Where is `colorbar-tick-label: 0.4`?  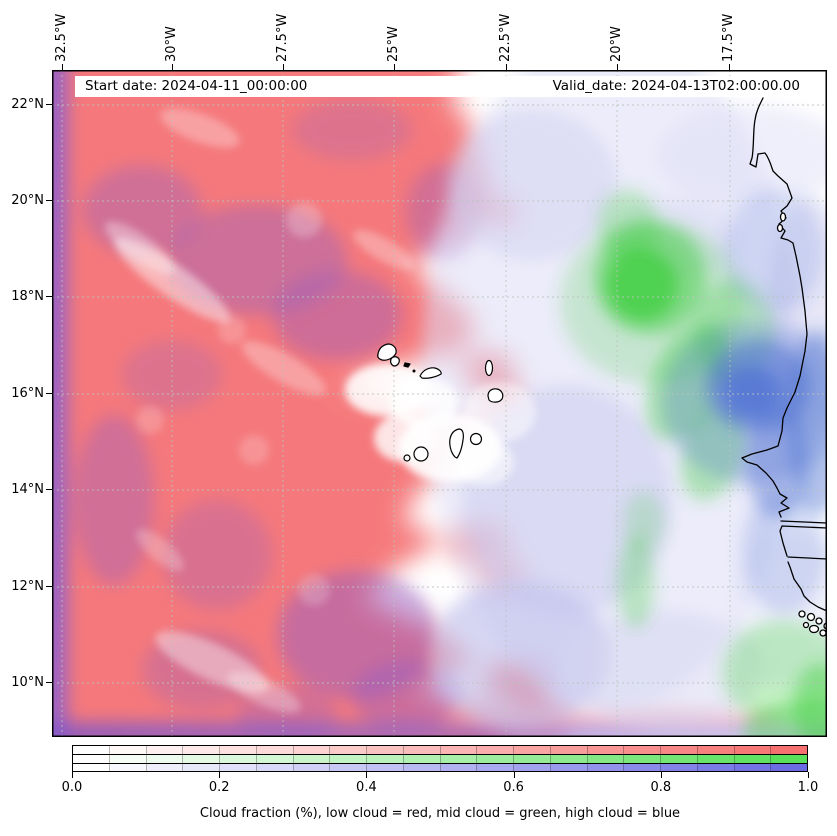 colorbar-tick-label: 0.4 is located at coordinates (366, 787).